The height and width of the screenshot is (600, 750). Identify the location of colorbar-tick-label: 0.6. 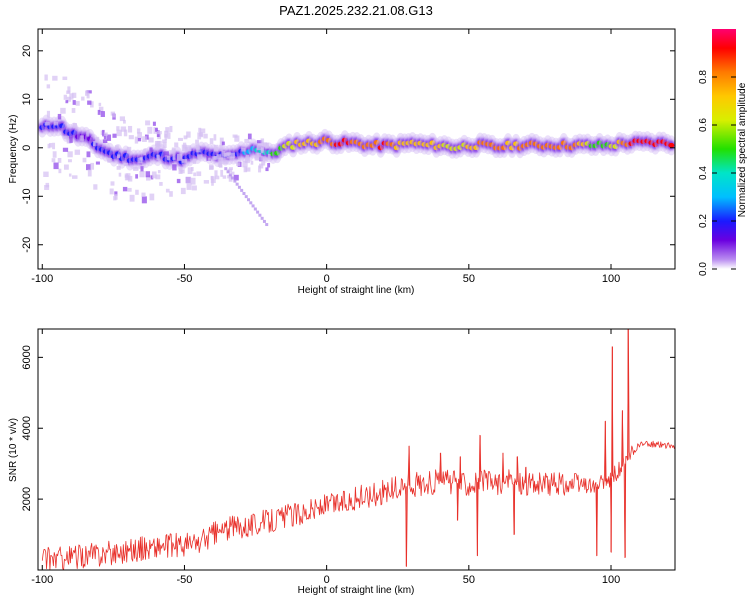
(703, 125).